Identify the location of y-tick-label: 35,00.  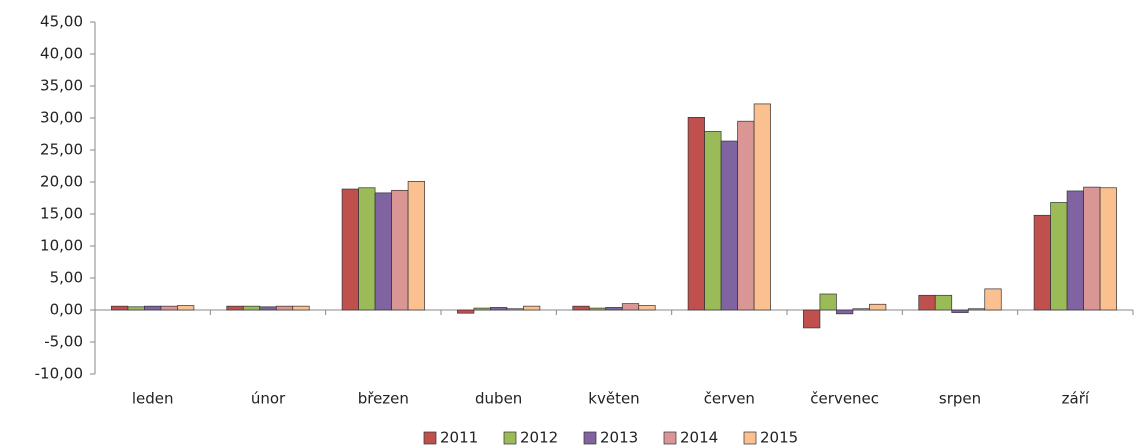
(61, 86).